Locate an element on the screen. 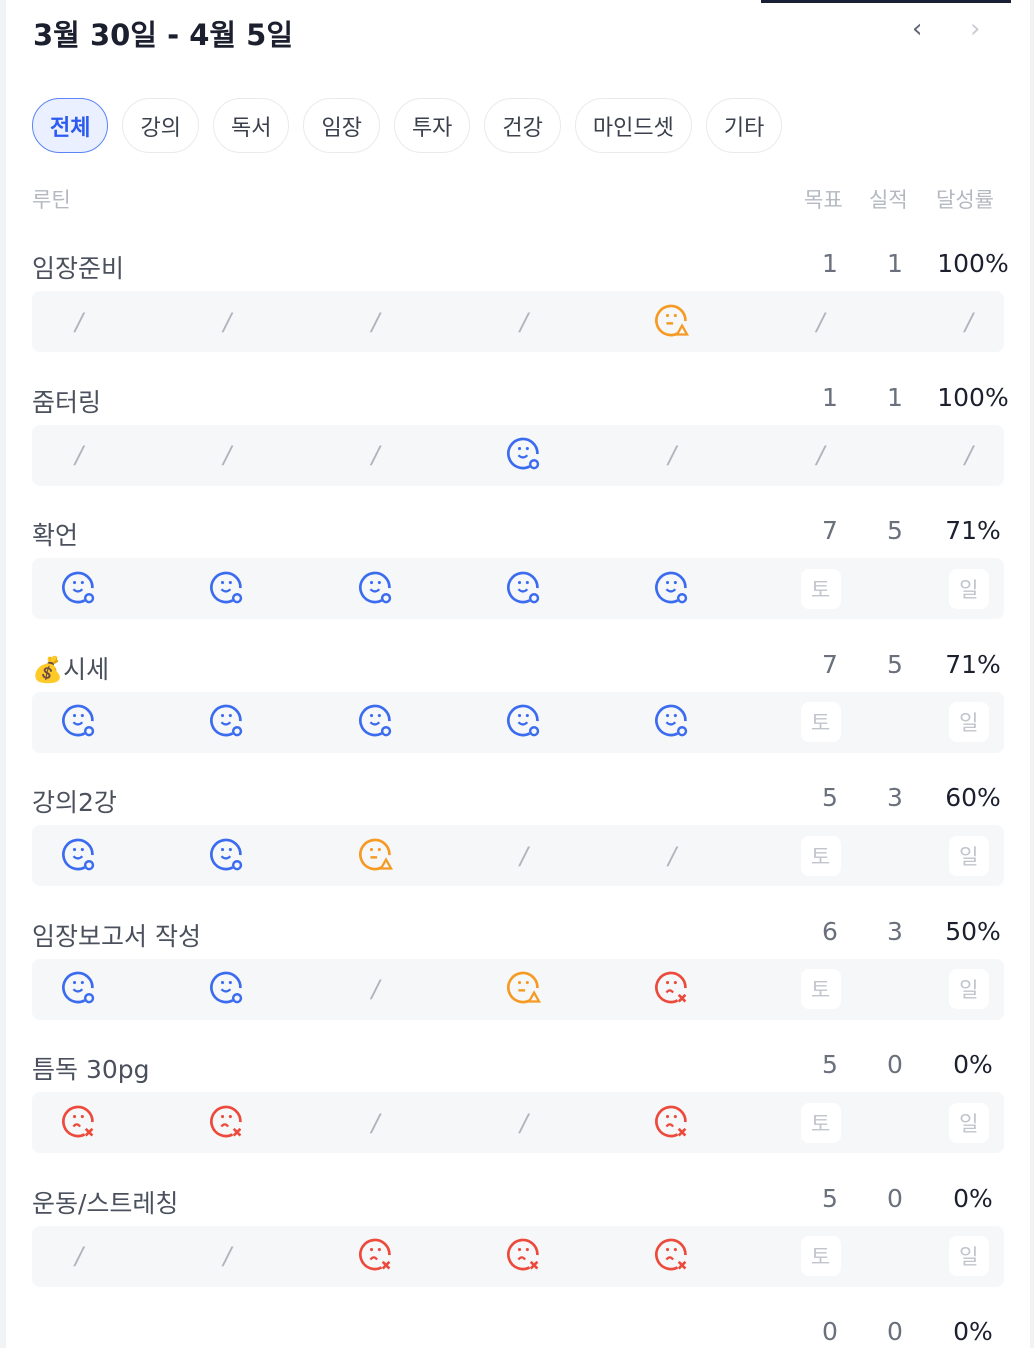 Image resolution: width=1034 pixels, height=1348 pixels. actual-value: 3 is located at coordinates (895, 797).